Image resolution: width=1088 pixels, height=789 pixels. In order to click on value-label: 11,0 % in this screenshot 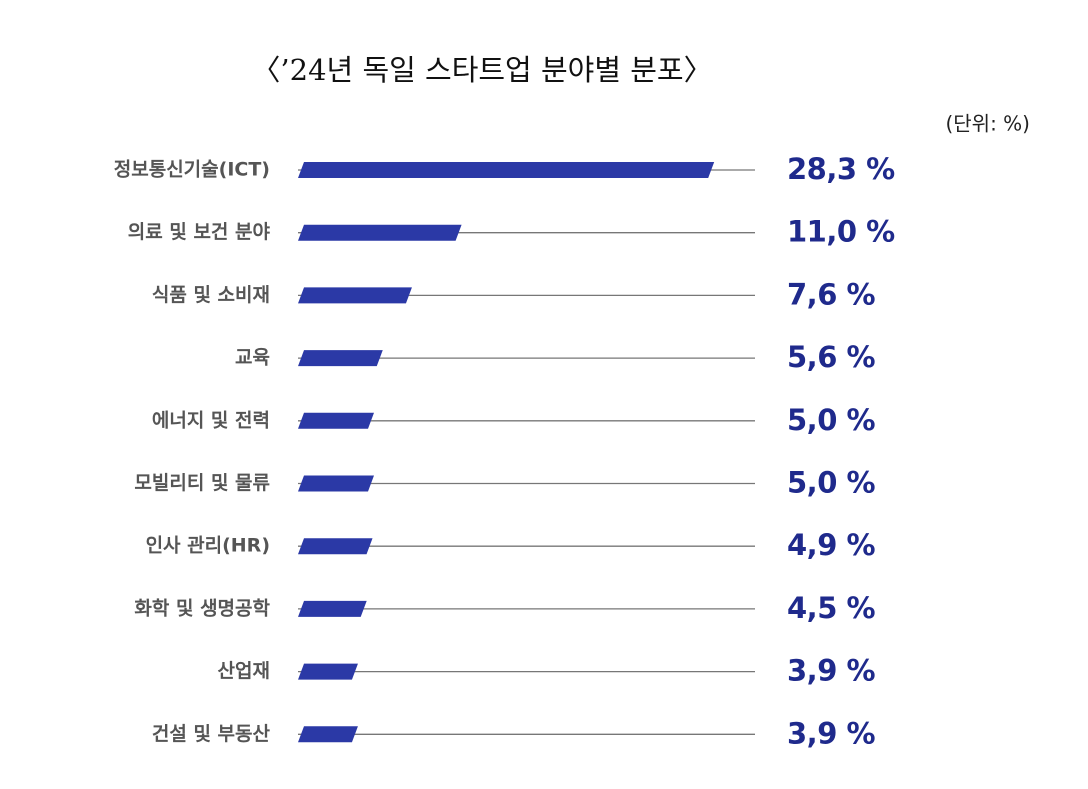, I will do `click(841, 232)`.